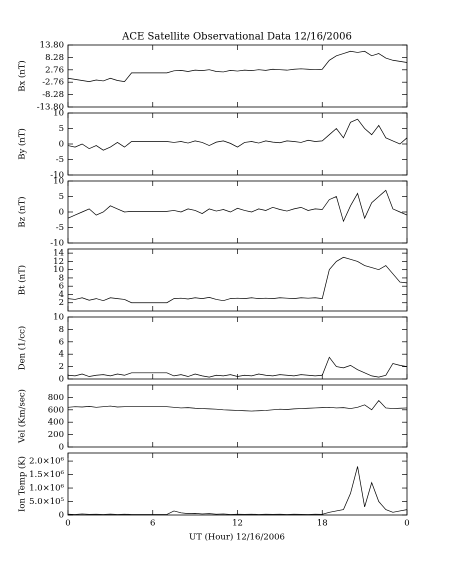 The width and height of the screenshot is (453, 566). Describe the element at coordinates (237, 537) in the screenshot. I see `x-axis-label: UT (Hour) 12/16/2006` at that location.